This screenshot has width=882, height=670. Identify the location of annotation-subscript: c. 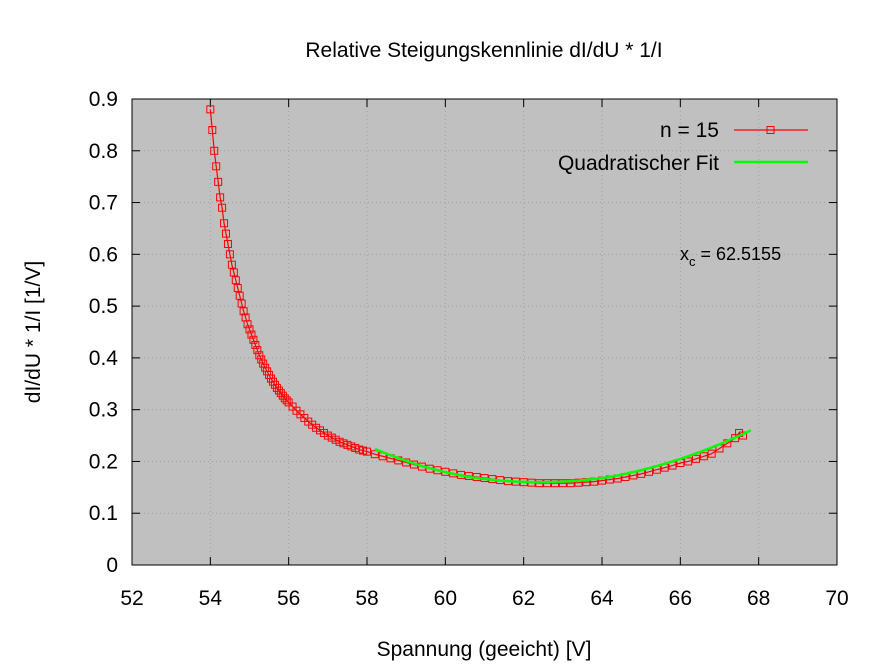
(692, 261).